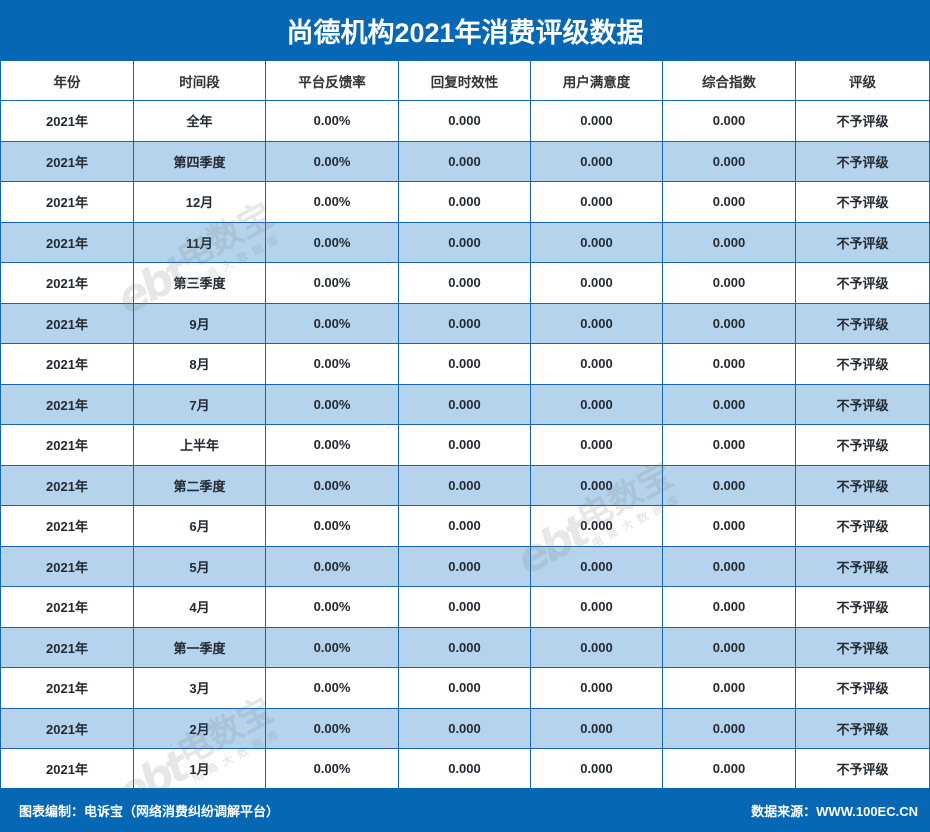  What do you see at coordinates (149, 811) in the screenshot?
I see `footer-credit: 图表编制：电诉宝（网络消费纠纷调解平台）` at bounding box center [149, 811].